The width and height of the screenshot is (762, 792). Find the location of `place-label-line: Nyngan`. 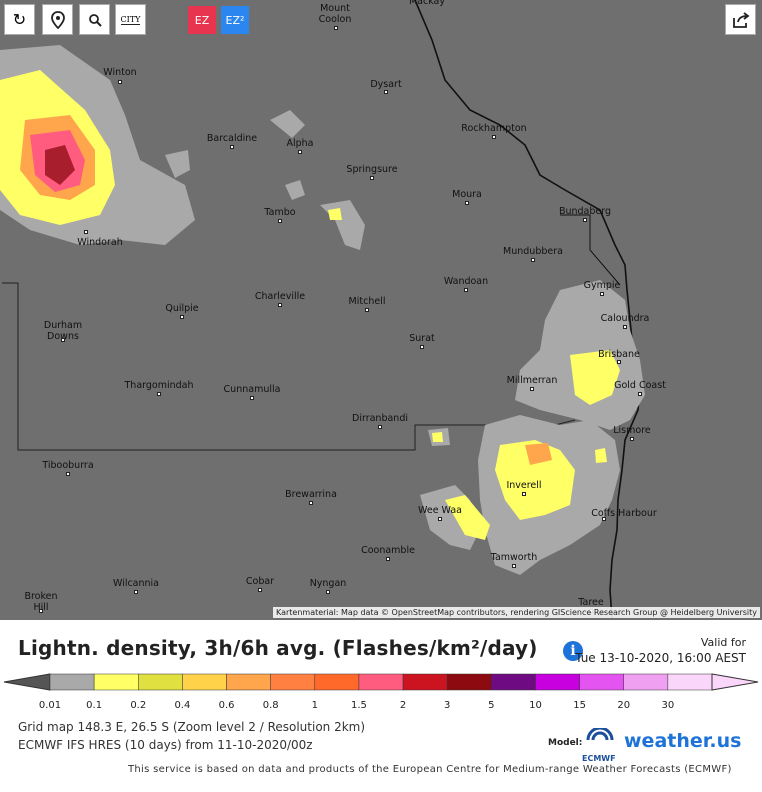

place-label-line: Nyngan is located at coordinates (328, 583).